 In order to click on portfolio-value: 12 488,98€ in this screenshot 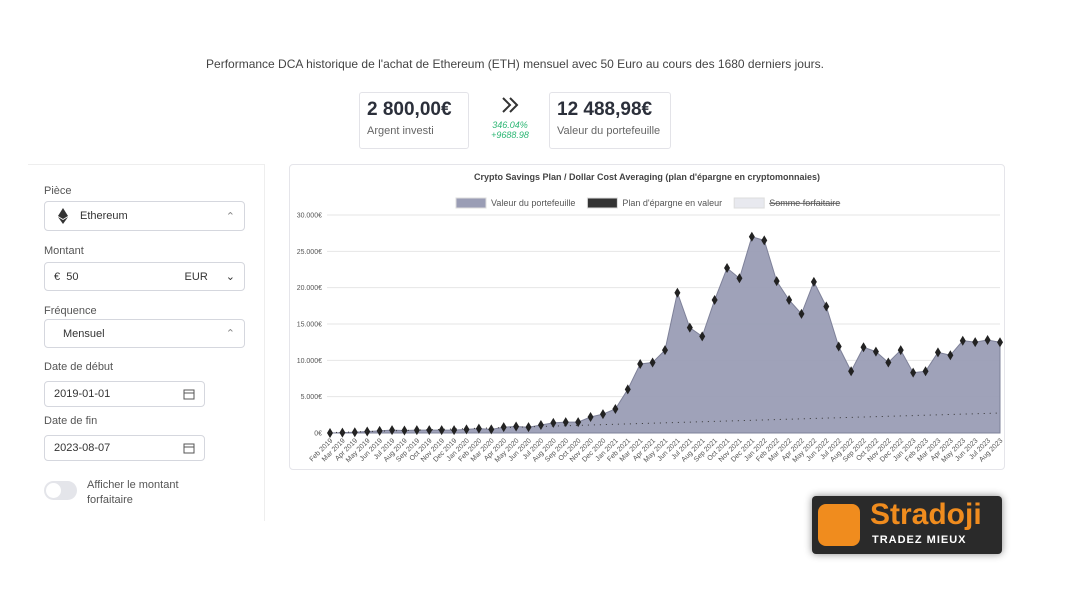, I will do `click(605, 109)`.